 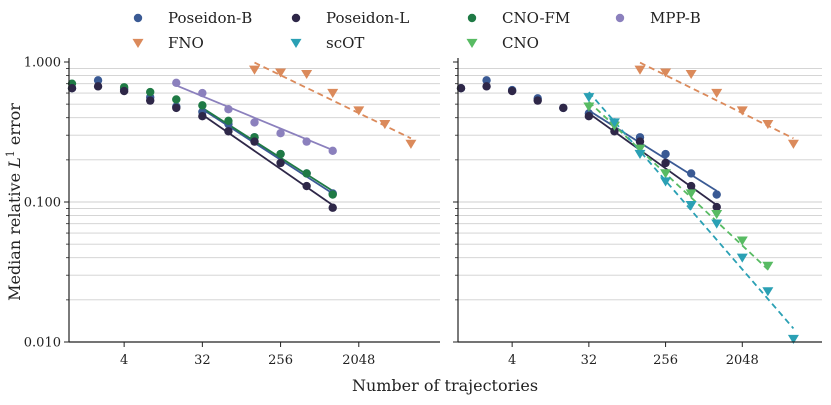 I want to click on fit-line-scot, so click(x=691, y=210).